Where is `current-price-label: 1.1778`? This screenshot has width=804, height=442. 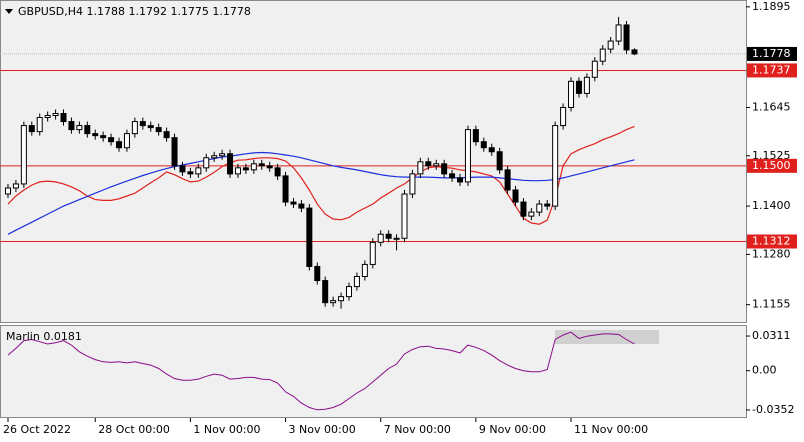
current-price-label: 1.1778 is located at coordinates (771, 53).